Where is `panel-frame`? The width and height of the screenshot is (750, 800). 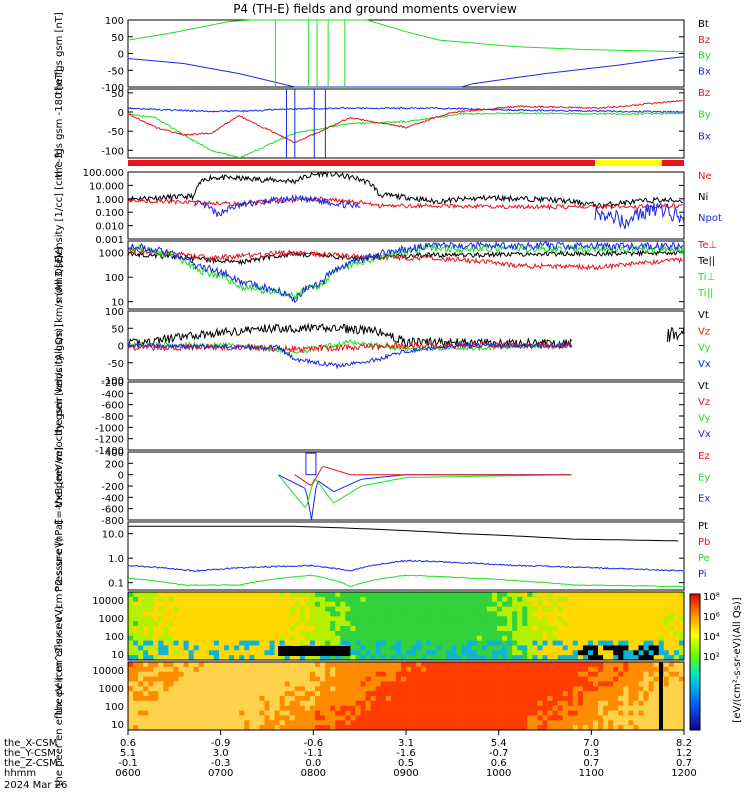 panel-frame is located at coordinates (406, 626).